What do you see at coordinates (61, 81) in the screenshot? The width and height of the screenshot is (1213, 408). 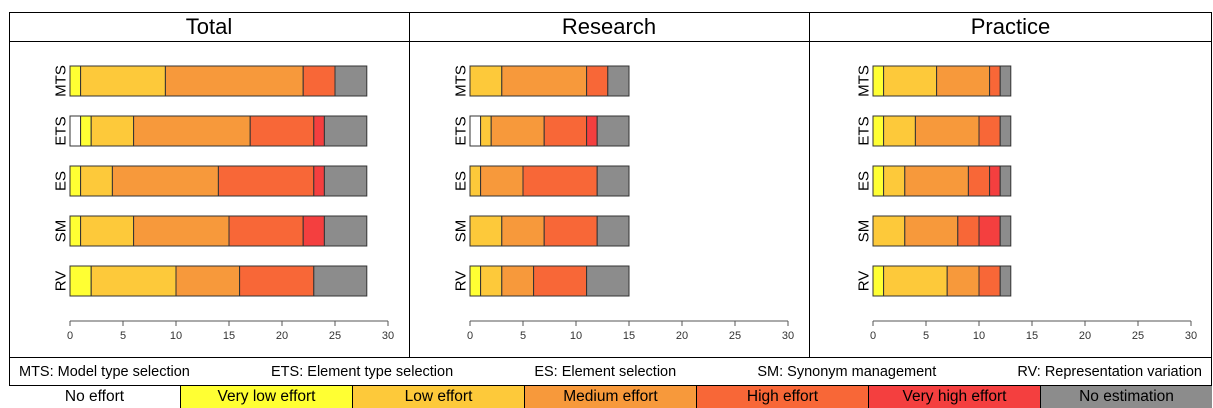 I see `category-label-total-mts: MTS` at bounding box center [61, 81].